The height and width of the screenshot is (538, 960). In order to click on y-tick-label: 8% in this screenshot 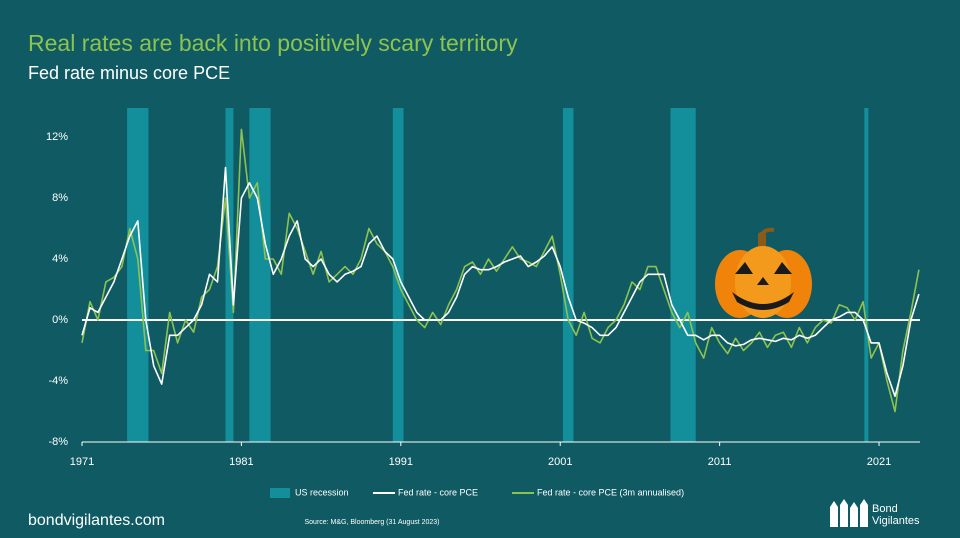, I will do `click(60, 198)`.